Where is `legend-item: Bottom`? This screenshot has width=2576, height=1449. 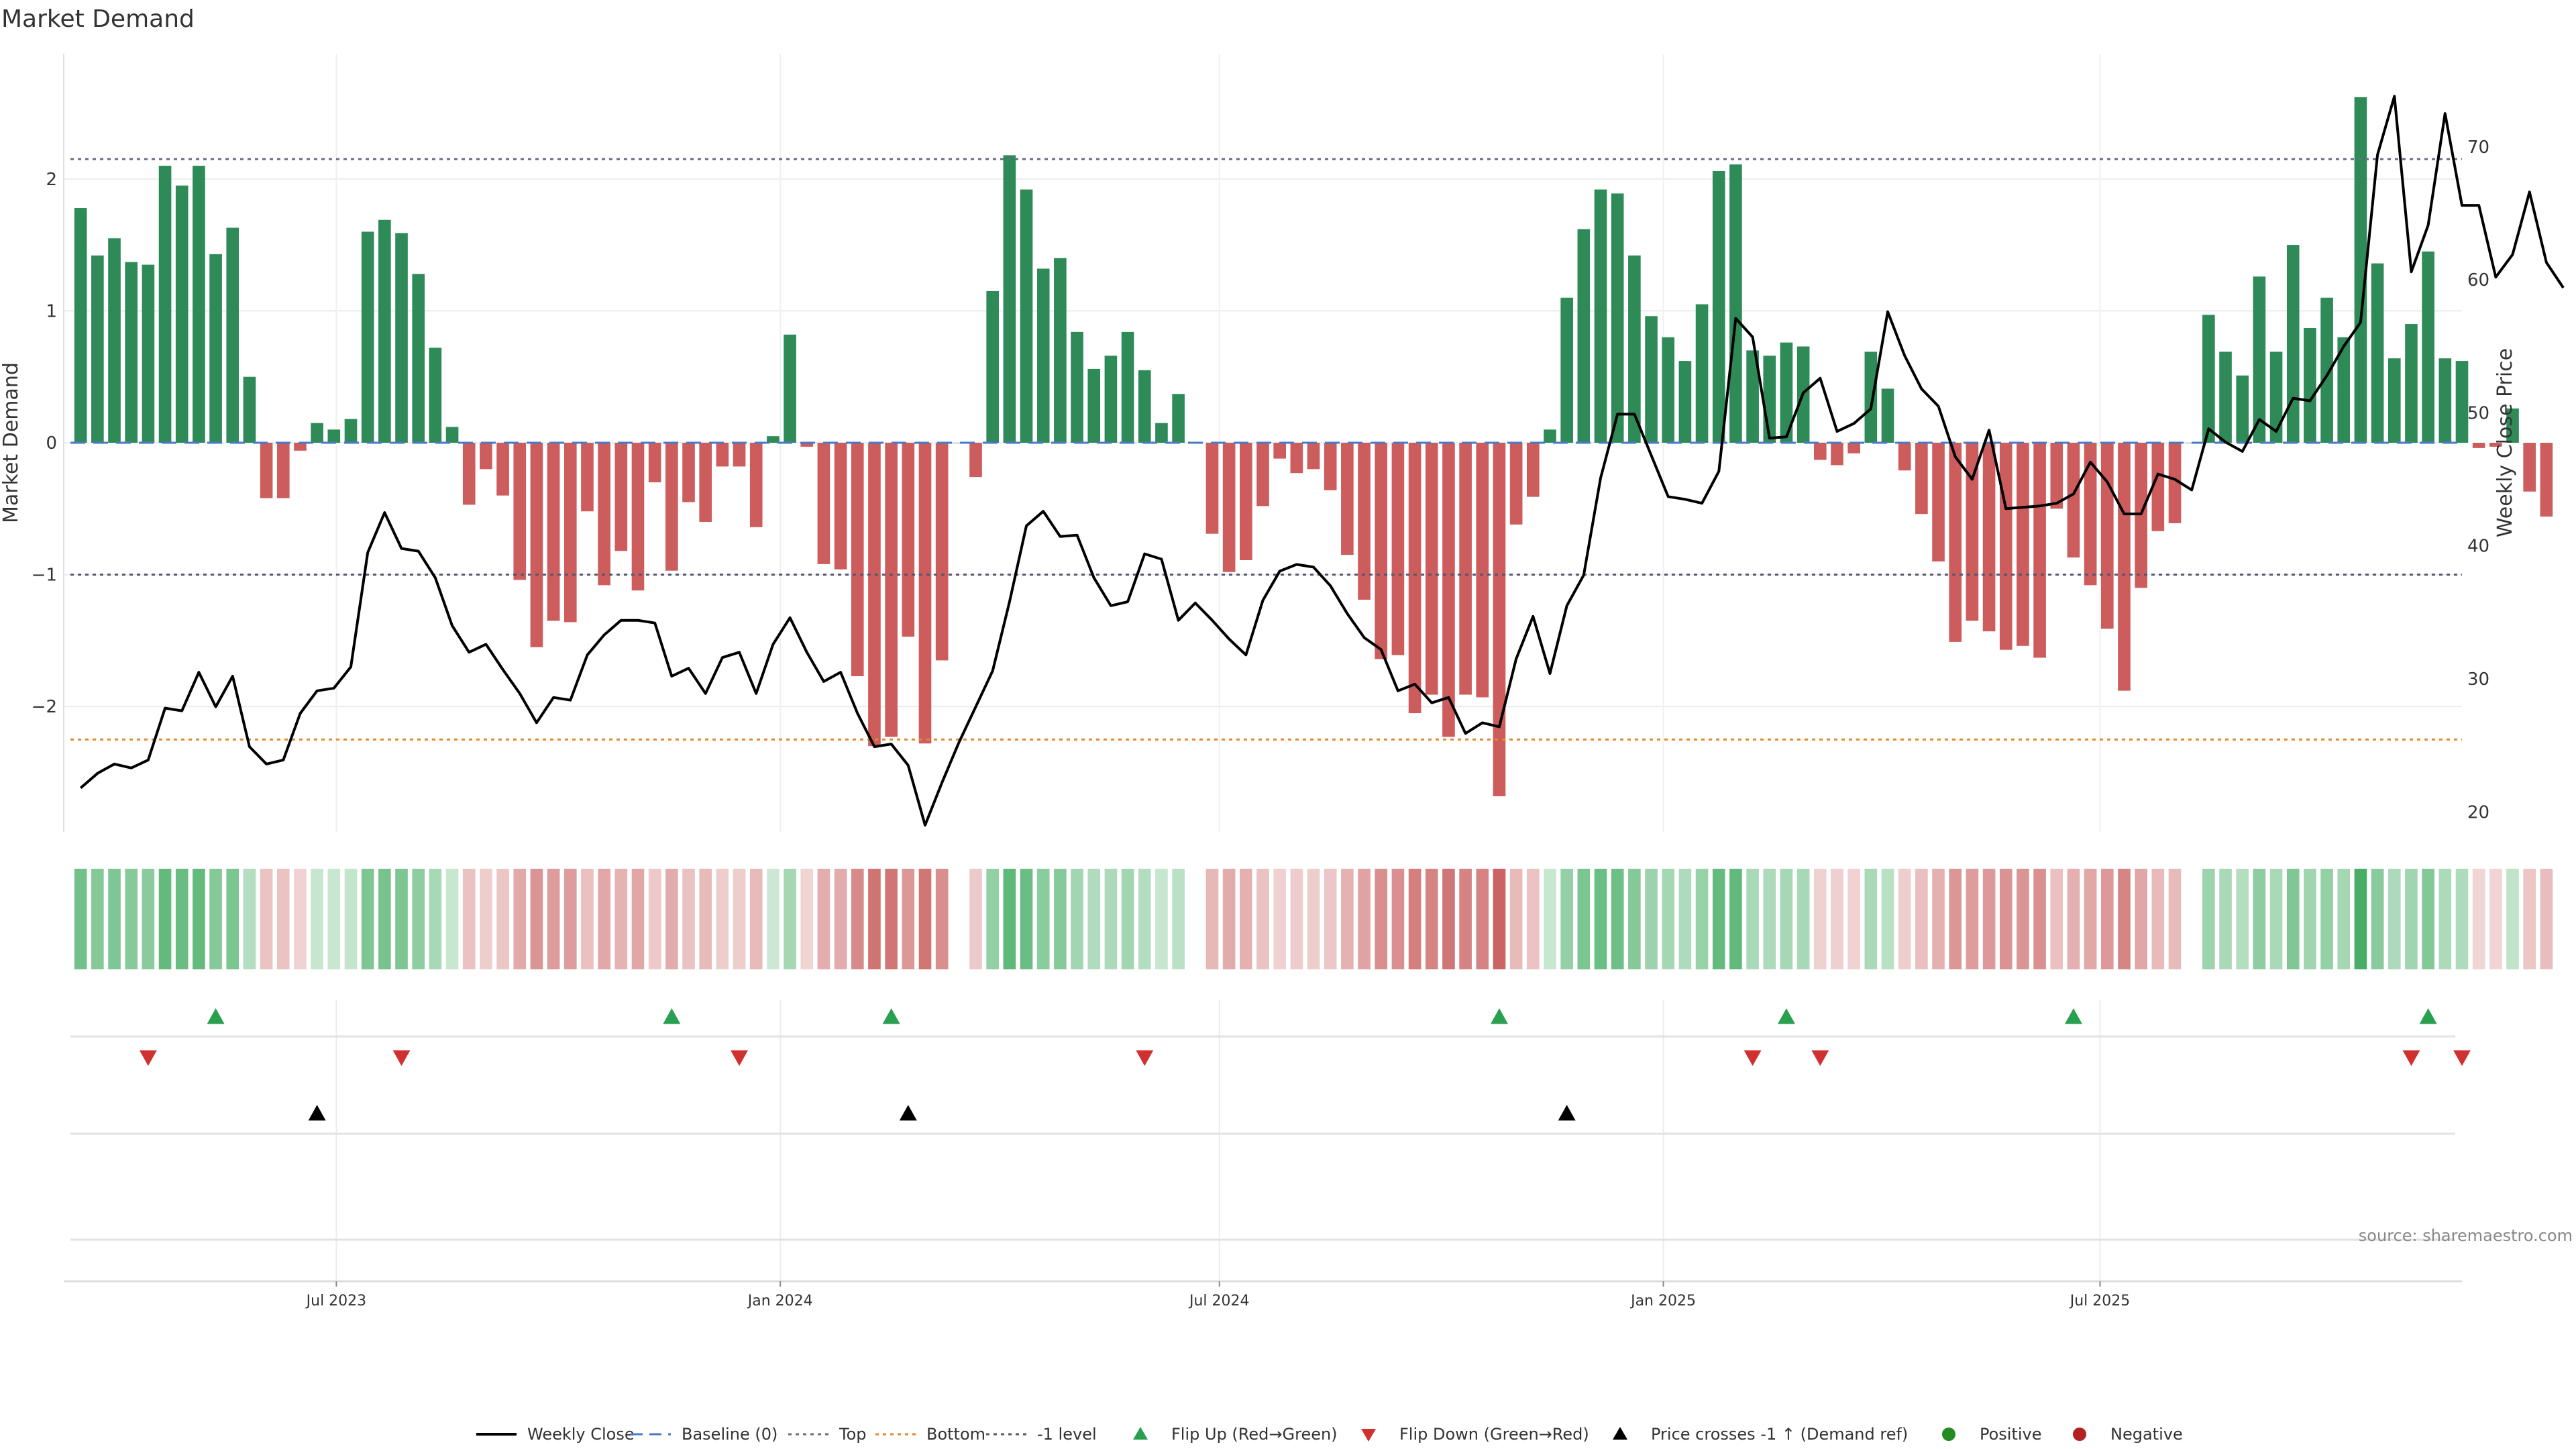
legend-item: Bottom is located at coordinates (930, 1434).